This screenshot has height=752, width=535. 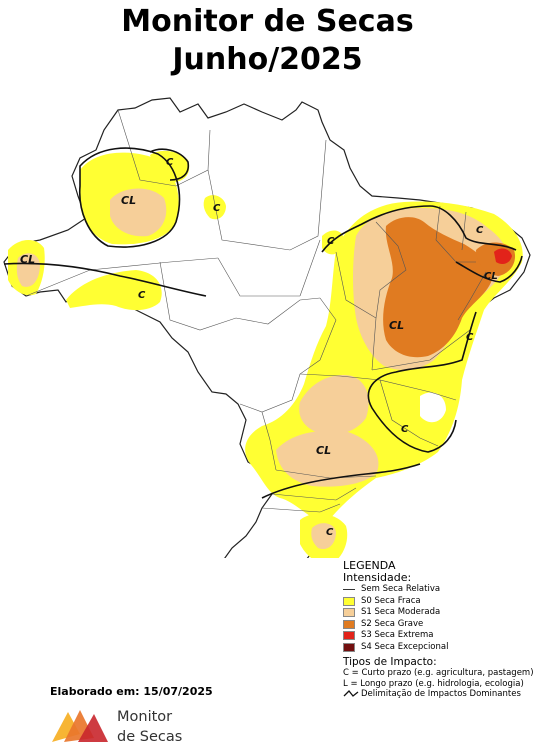 I want to click on legend-item: S0 Seca Fraca, so click(x=438, y=602).